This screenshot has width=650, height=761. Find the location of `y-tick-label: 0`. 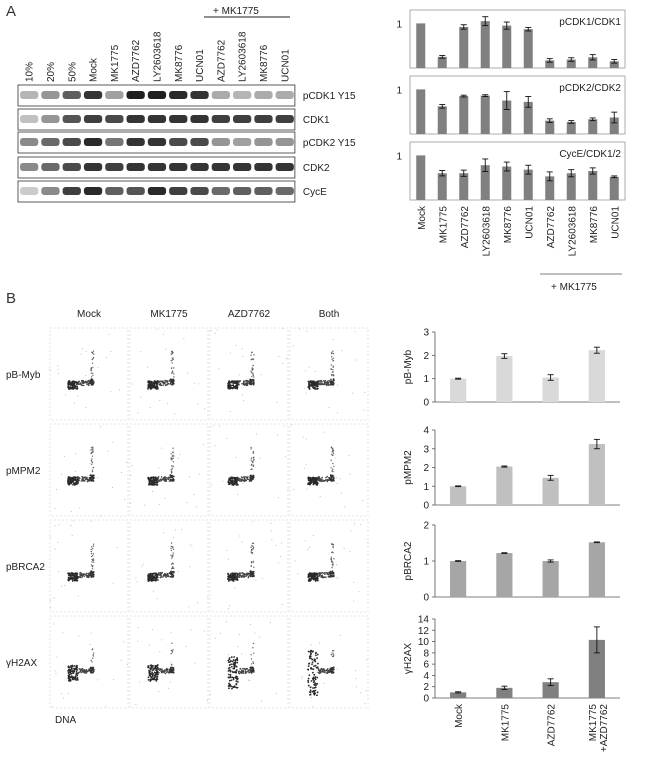

y-tick-label: 0 is located at coordinates (426, 506).